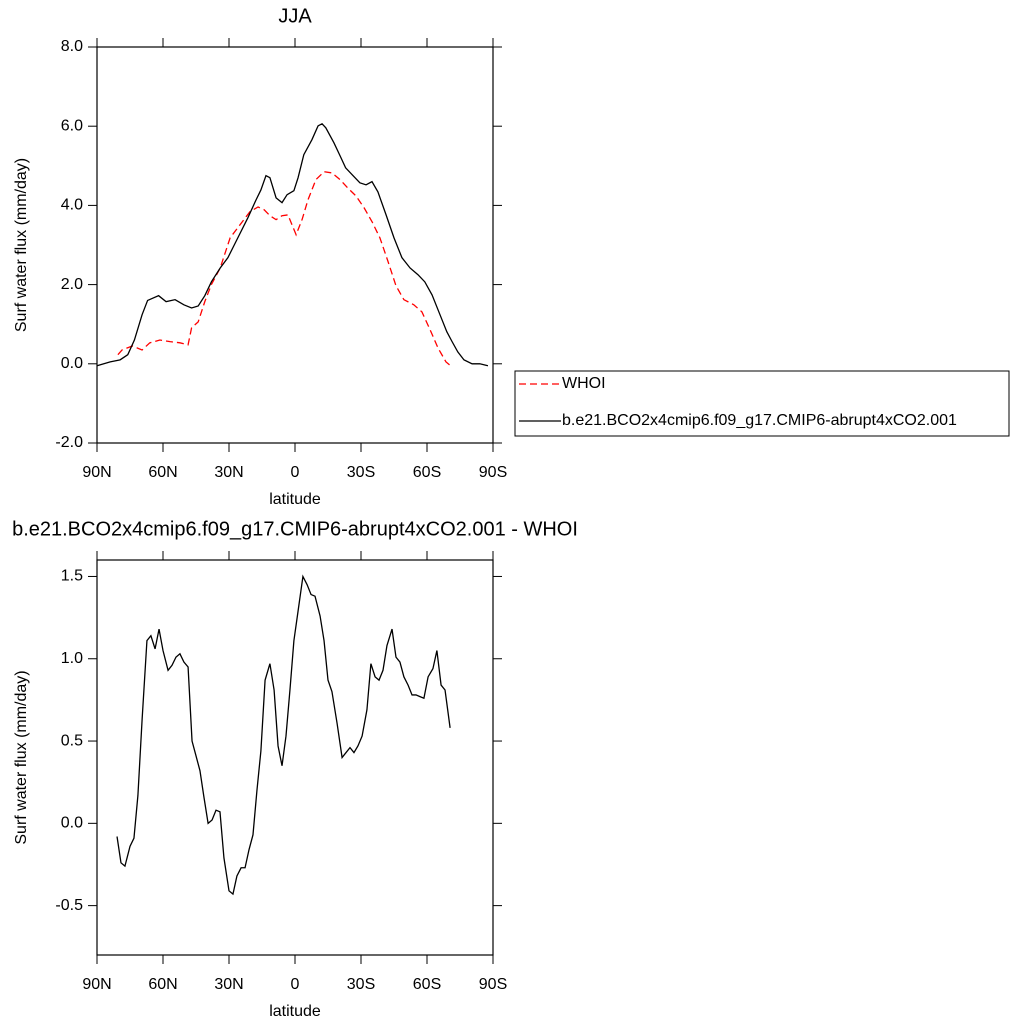 This screenshot has height=1024, width=1024. I want to click on y-tick-label: -0.5, so click(69, 905).